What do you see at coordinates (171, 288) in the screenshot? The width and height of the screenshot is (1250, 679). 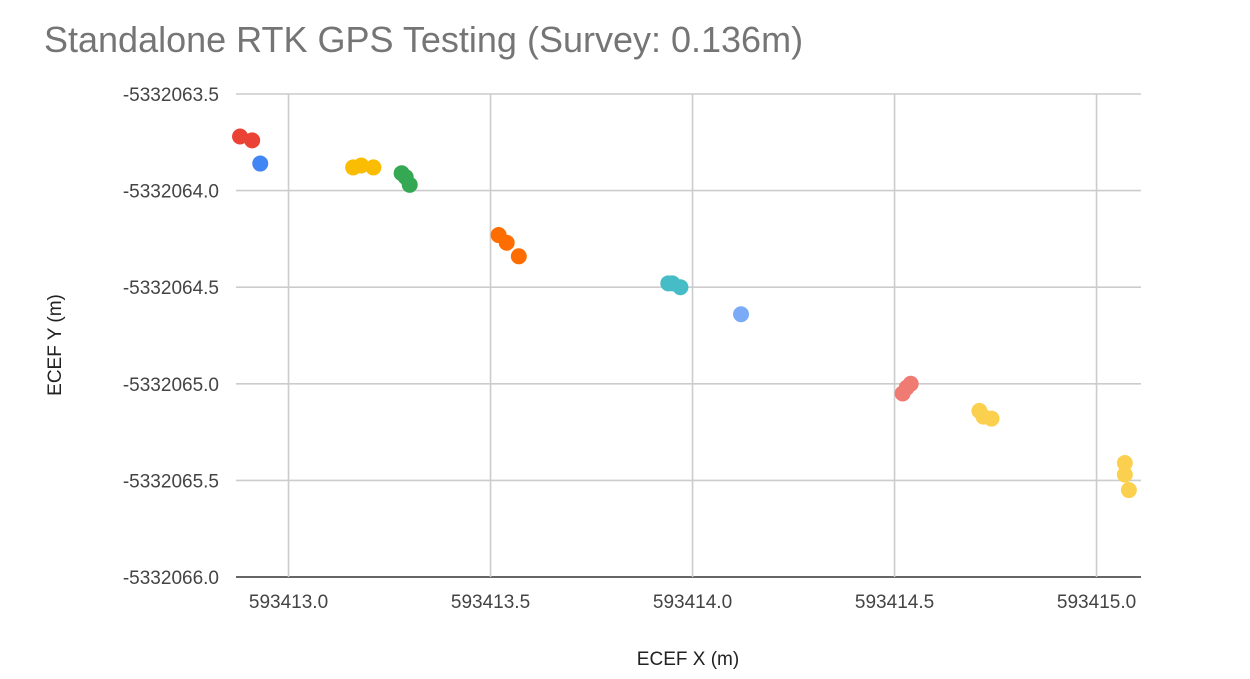 I see `y-tick-label: -5332064.5` at bounding box center [171, 288].